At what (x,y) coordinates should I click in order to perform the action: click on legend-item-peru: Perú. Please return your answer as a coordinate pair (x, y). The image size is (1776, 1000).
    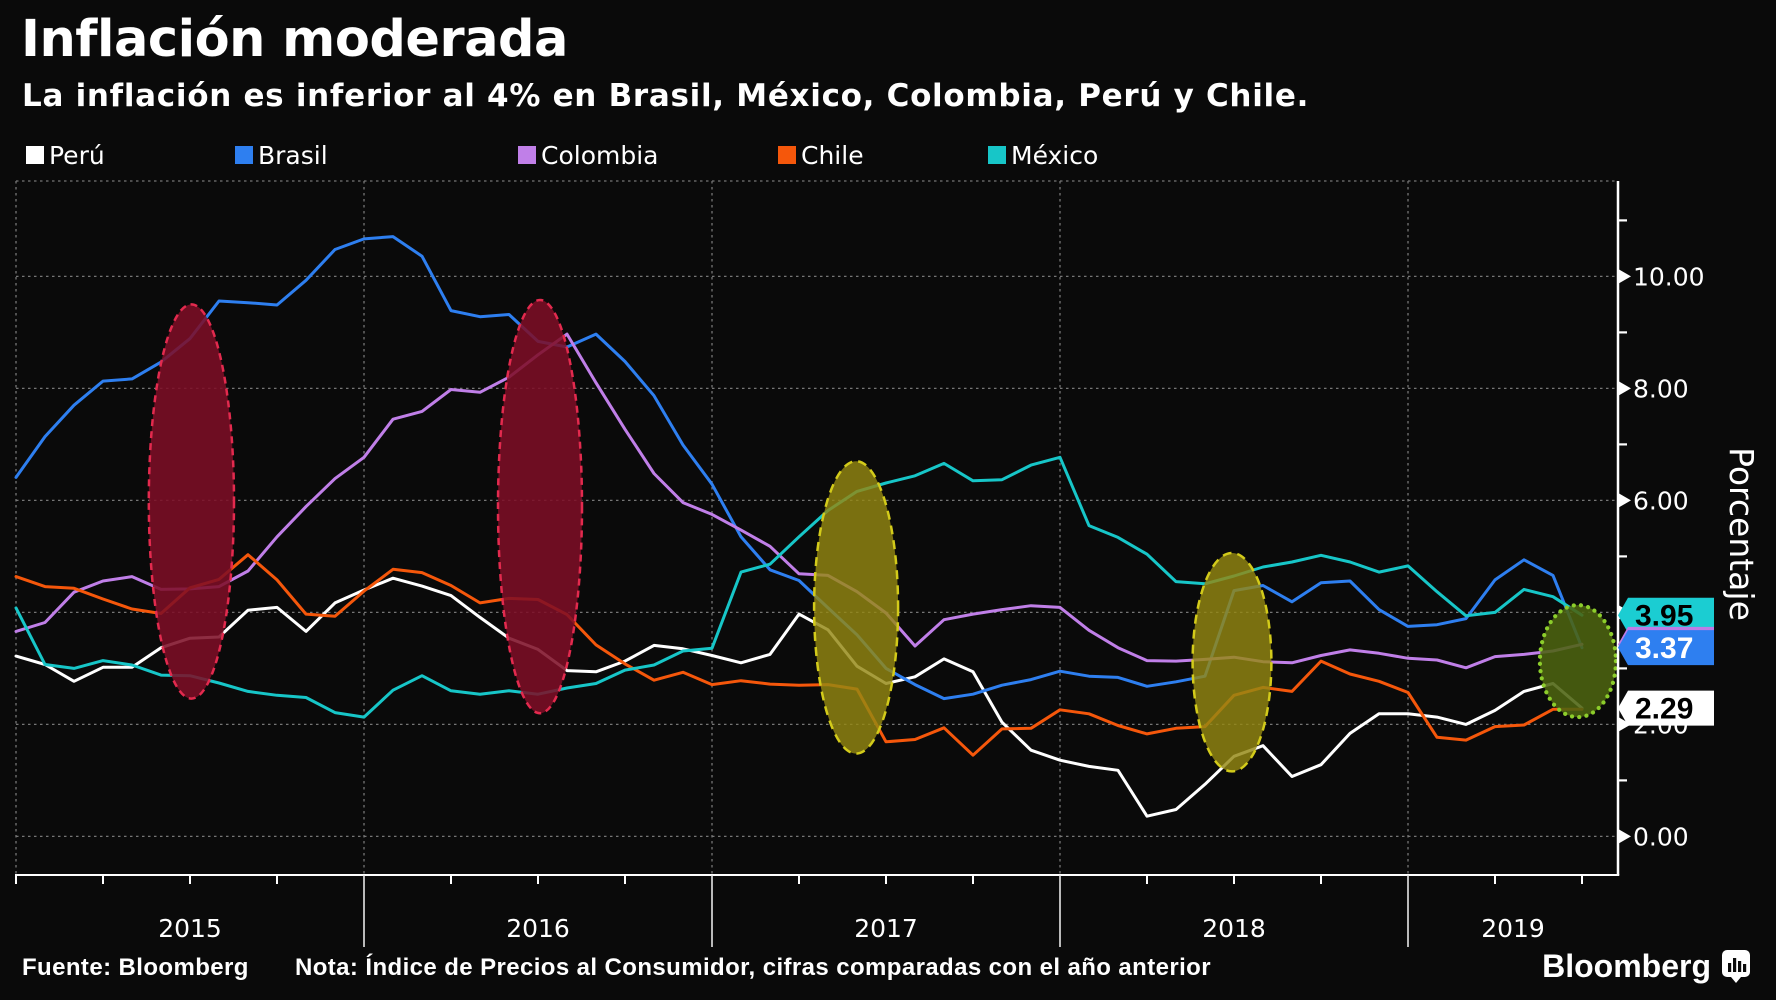
    Looking at the image, I should click on (65, 155).